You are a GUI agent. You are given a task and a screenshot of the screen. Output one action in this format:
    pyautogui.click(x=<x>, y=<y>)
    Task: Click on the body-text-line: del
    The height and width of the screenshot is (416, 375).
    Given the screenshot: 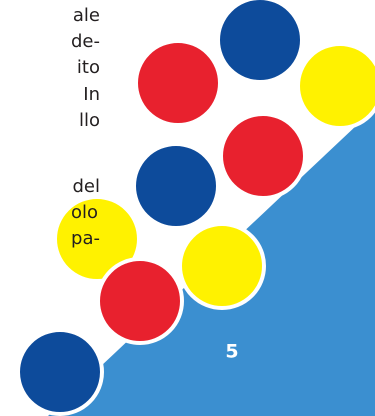 What is the action you would take?
    pyautogui.click(x=86, y=186)
    